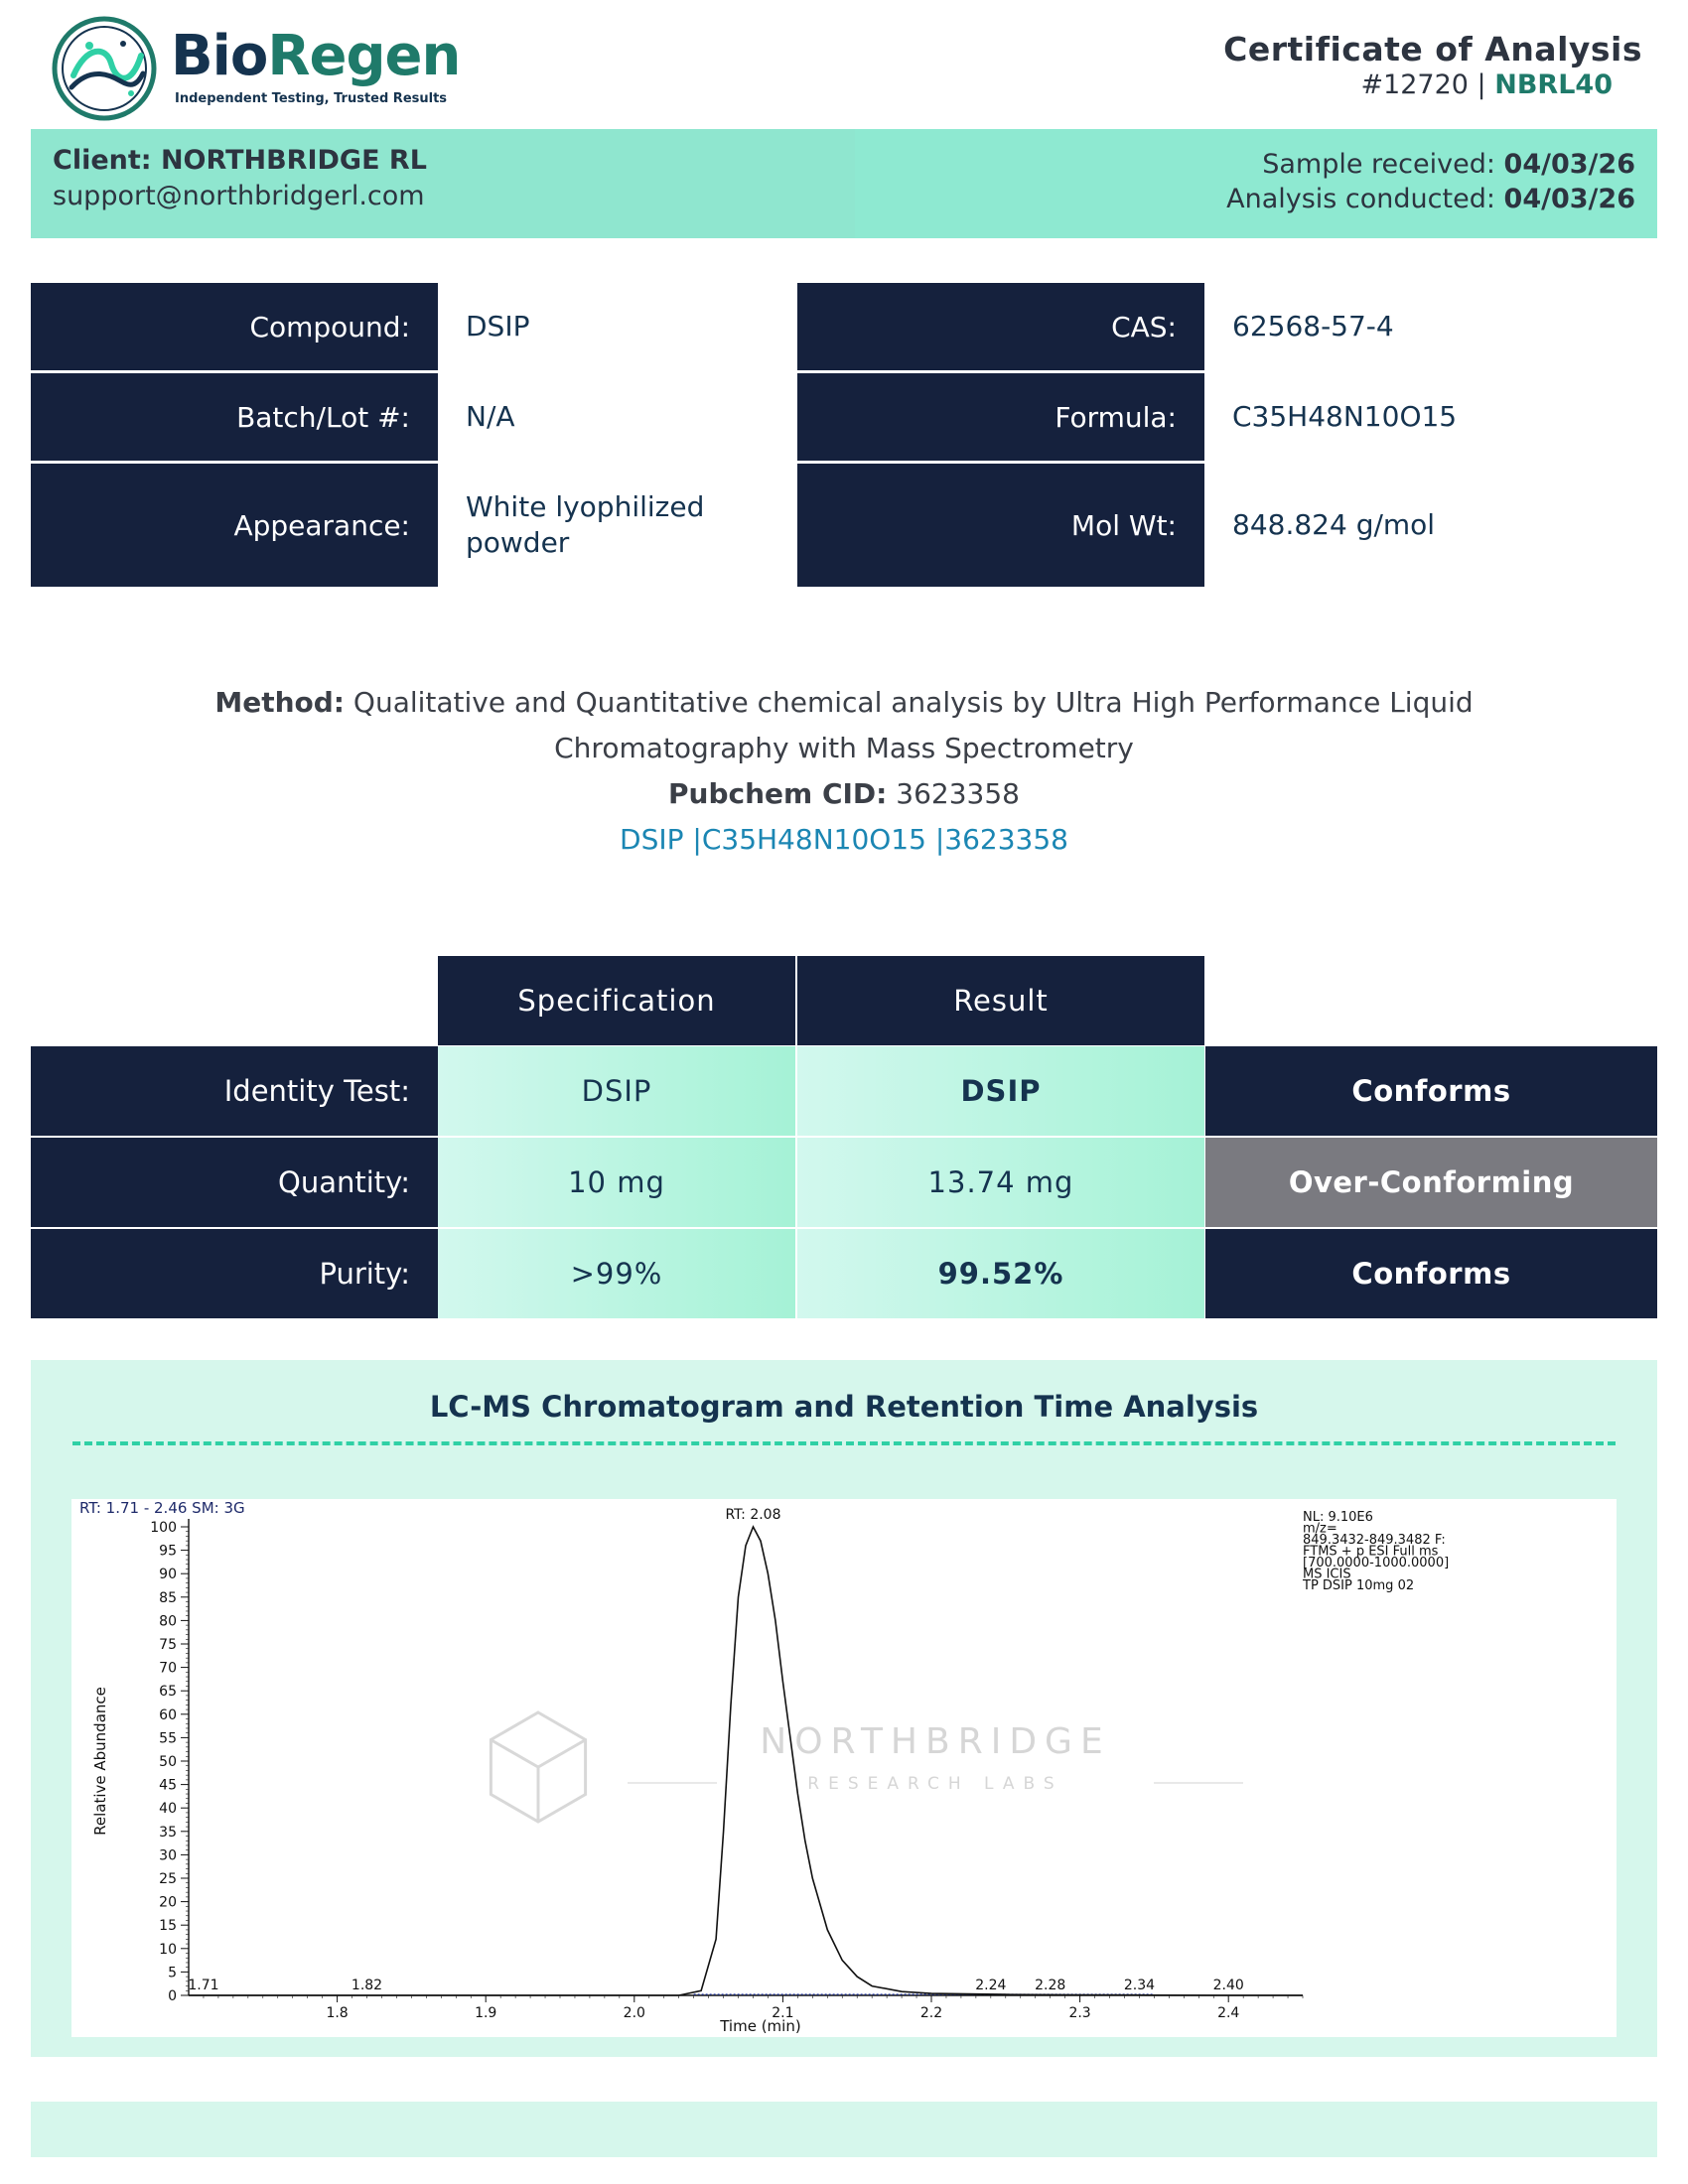  What do you see at coordinates (1050, 1985) in the screenshot?
I see `peak-annotation: 2.28` at bounding box center [1050, 1985].